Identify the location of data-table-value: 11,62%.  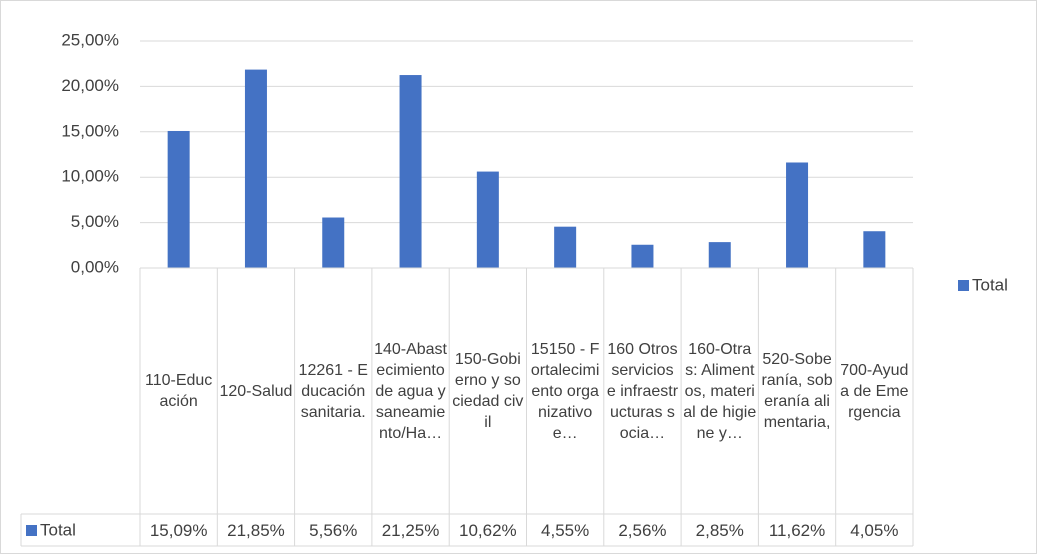
(797, 530).